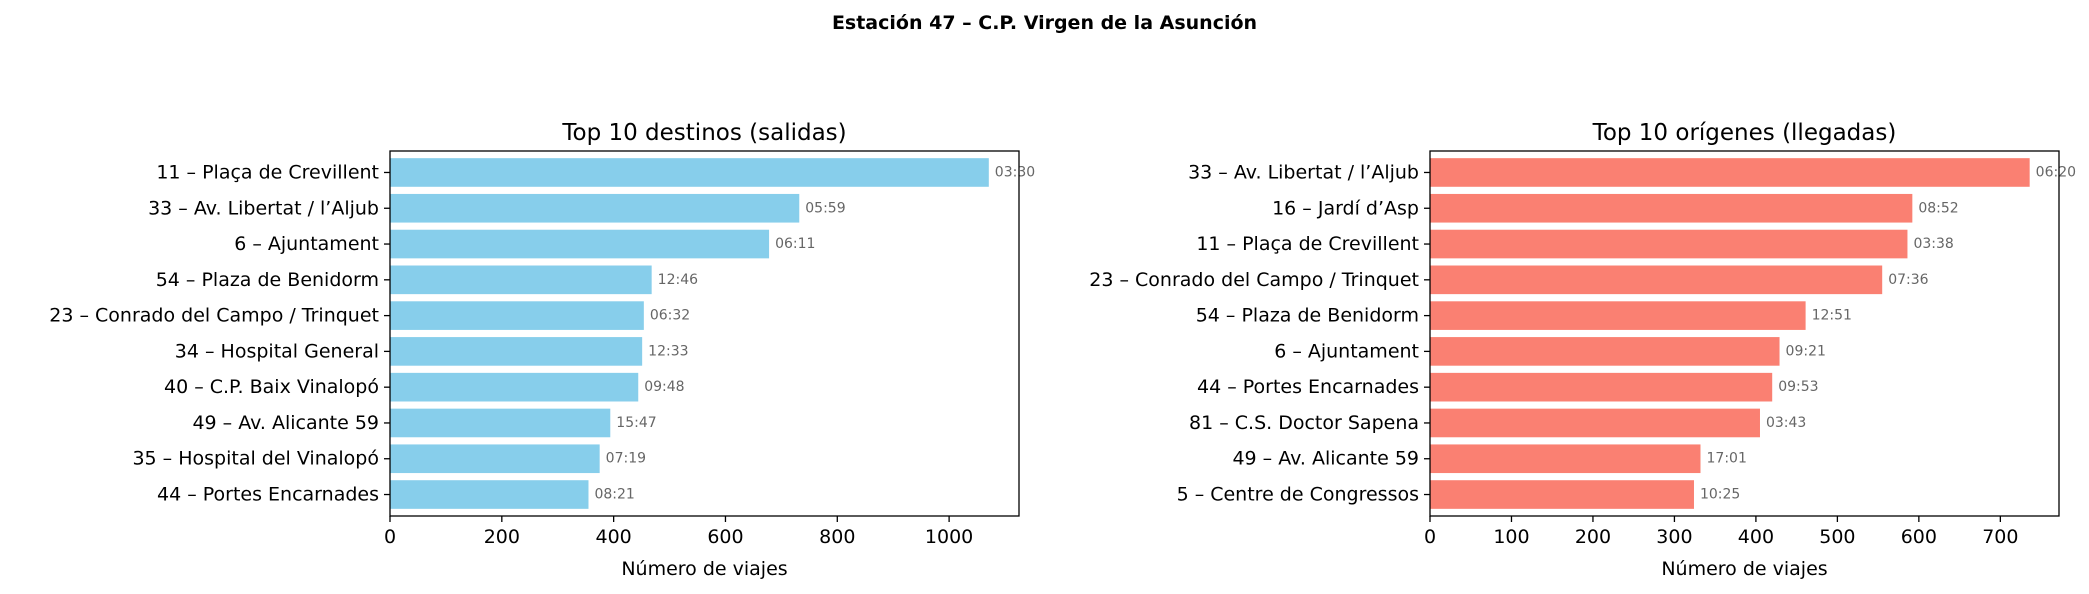  What do you see at coordinates (1727, 459) in the screenshot?
I see `bar-value-label: 17:01` at bounding box center [1727, 459].